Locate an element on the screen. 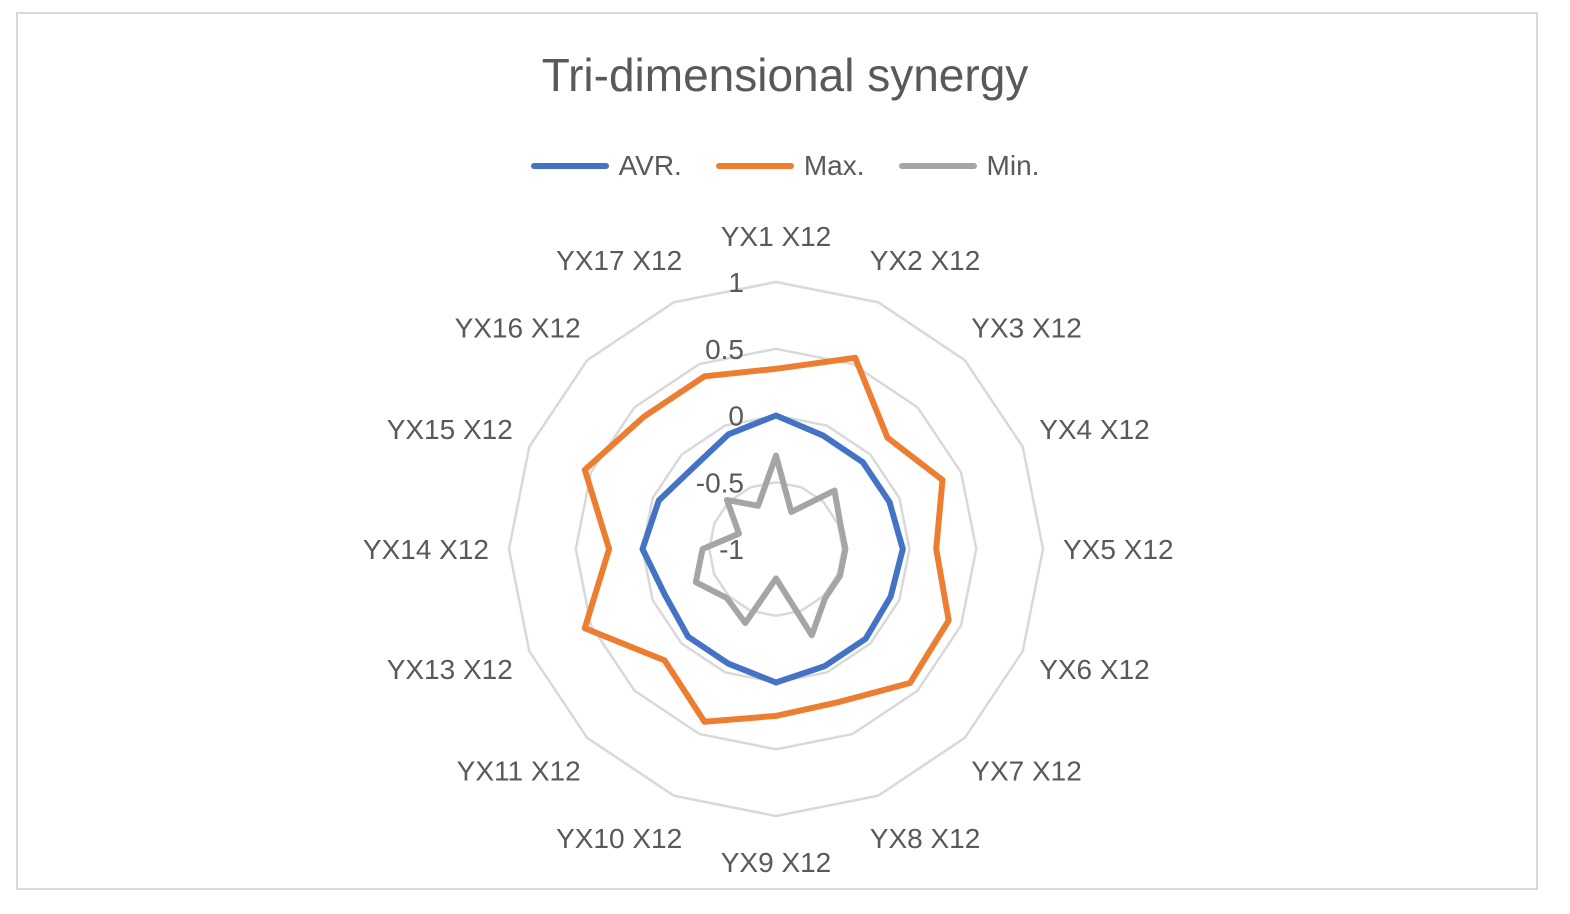 Image resolution: width=1570 pixels, height=914 pixels. category-label-yx10-x12: YX10 X12 is located at coordinates (619, 838).